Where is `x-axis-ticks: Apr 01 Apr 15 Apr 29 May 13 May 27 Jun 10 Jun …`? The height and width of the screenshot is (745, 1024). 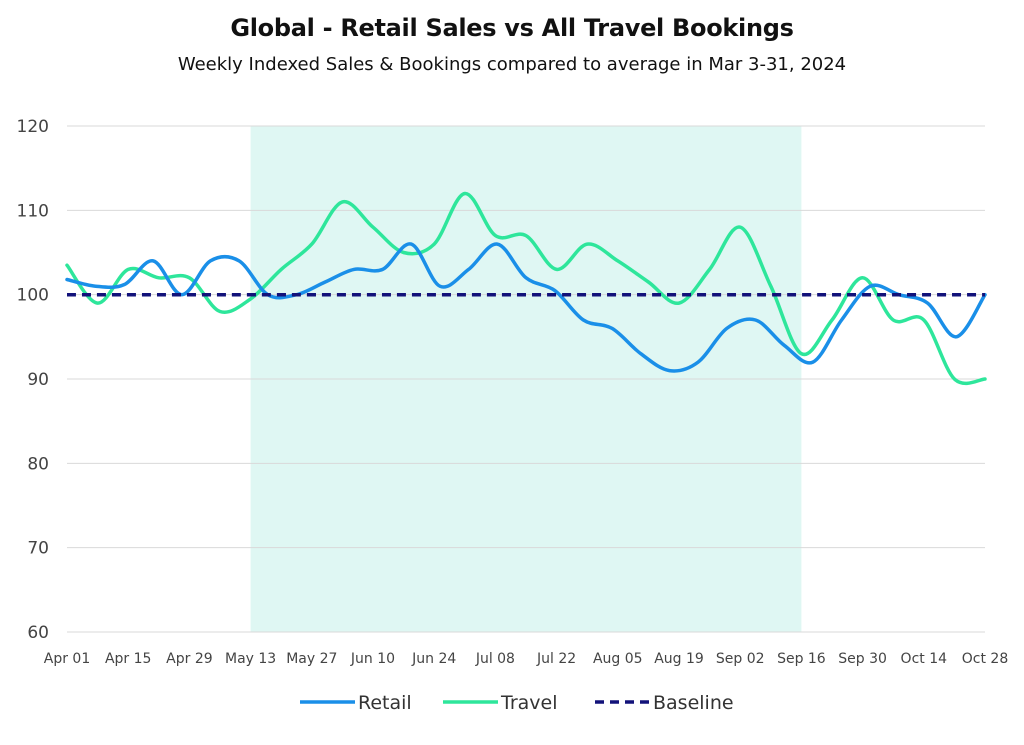 x-axis-ticks: Apr 01 Apr 15 Apr 29 May 13 May 27 Jun 10 Jun … is located at coordinates (526, 659).